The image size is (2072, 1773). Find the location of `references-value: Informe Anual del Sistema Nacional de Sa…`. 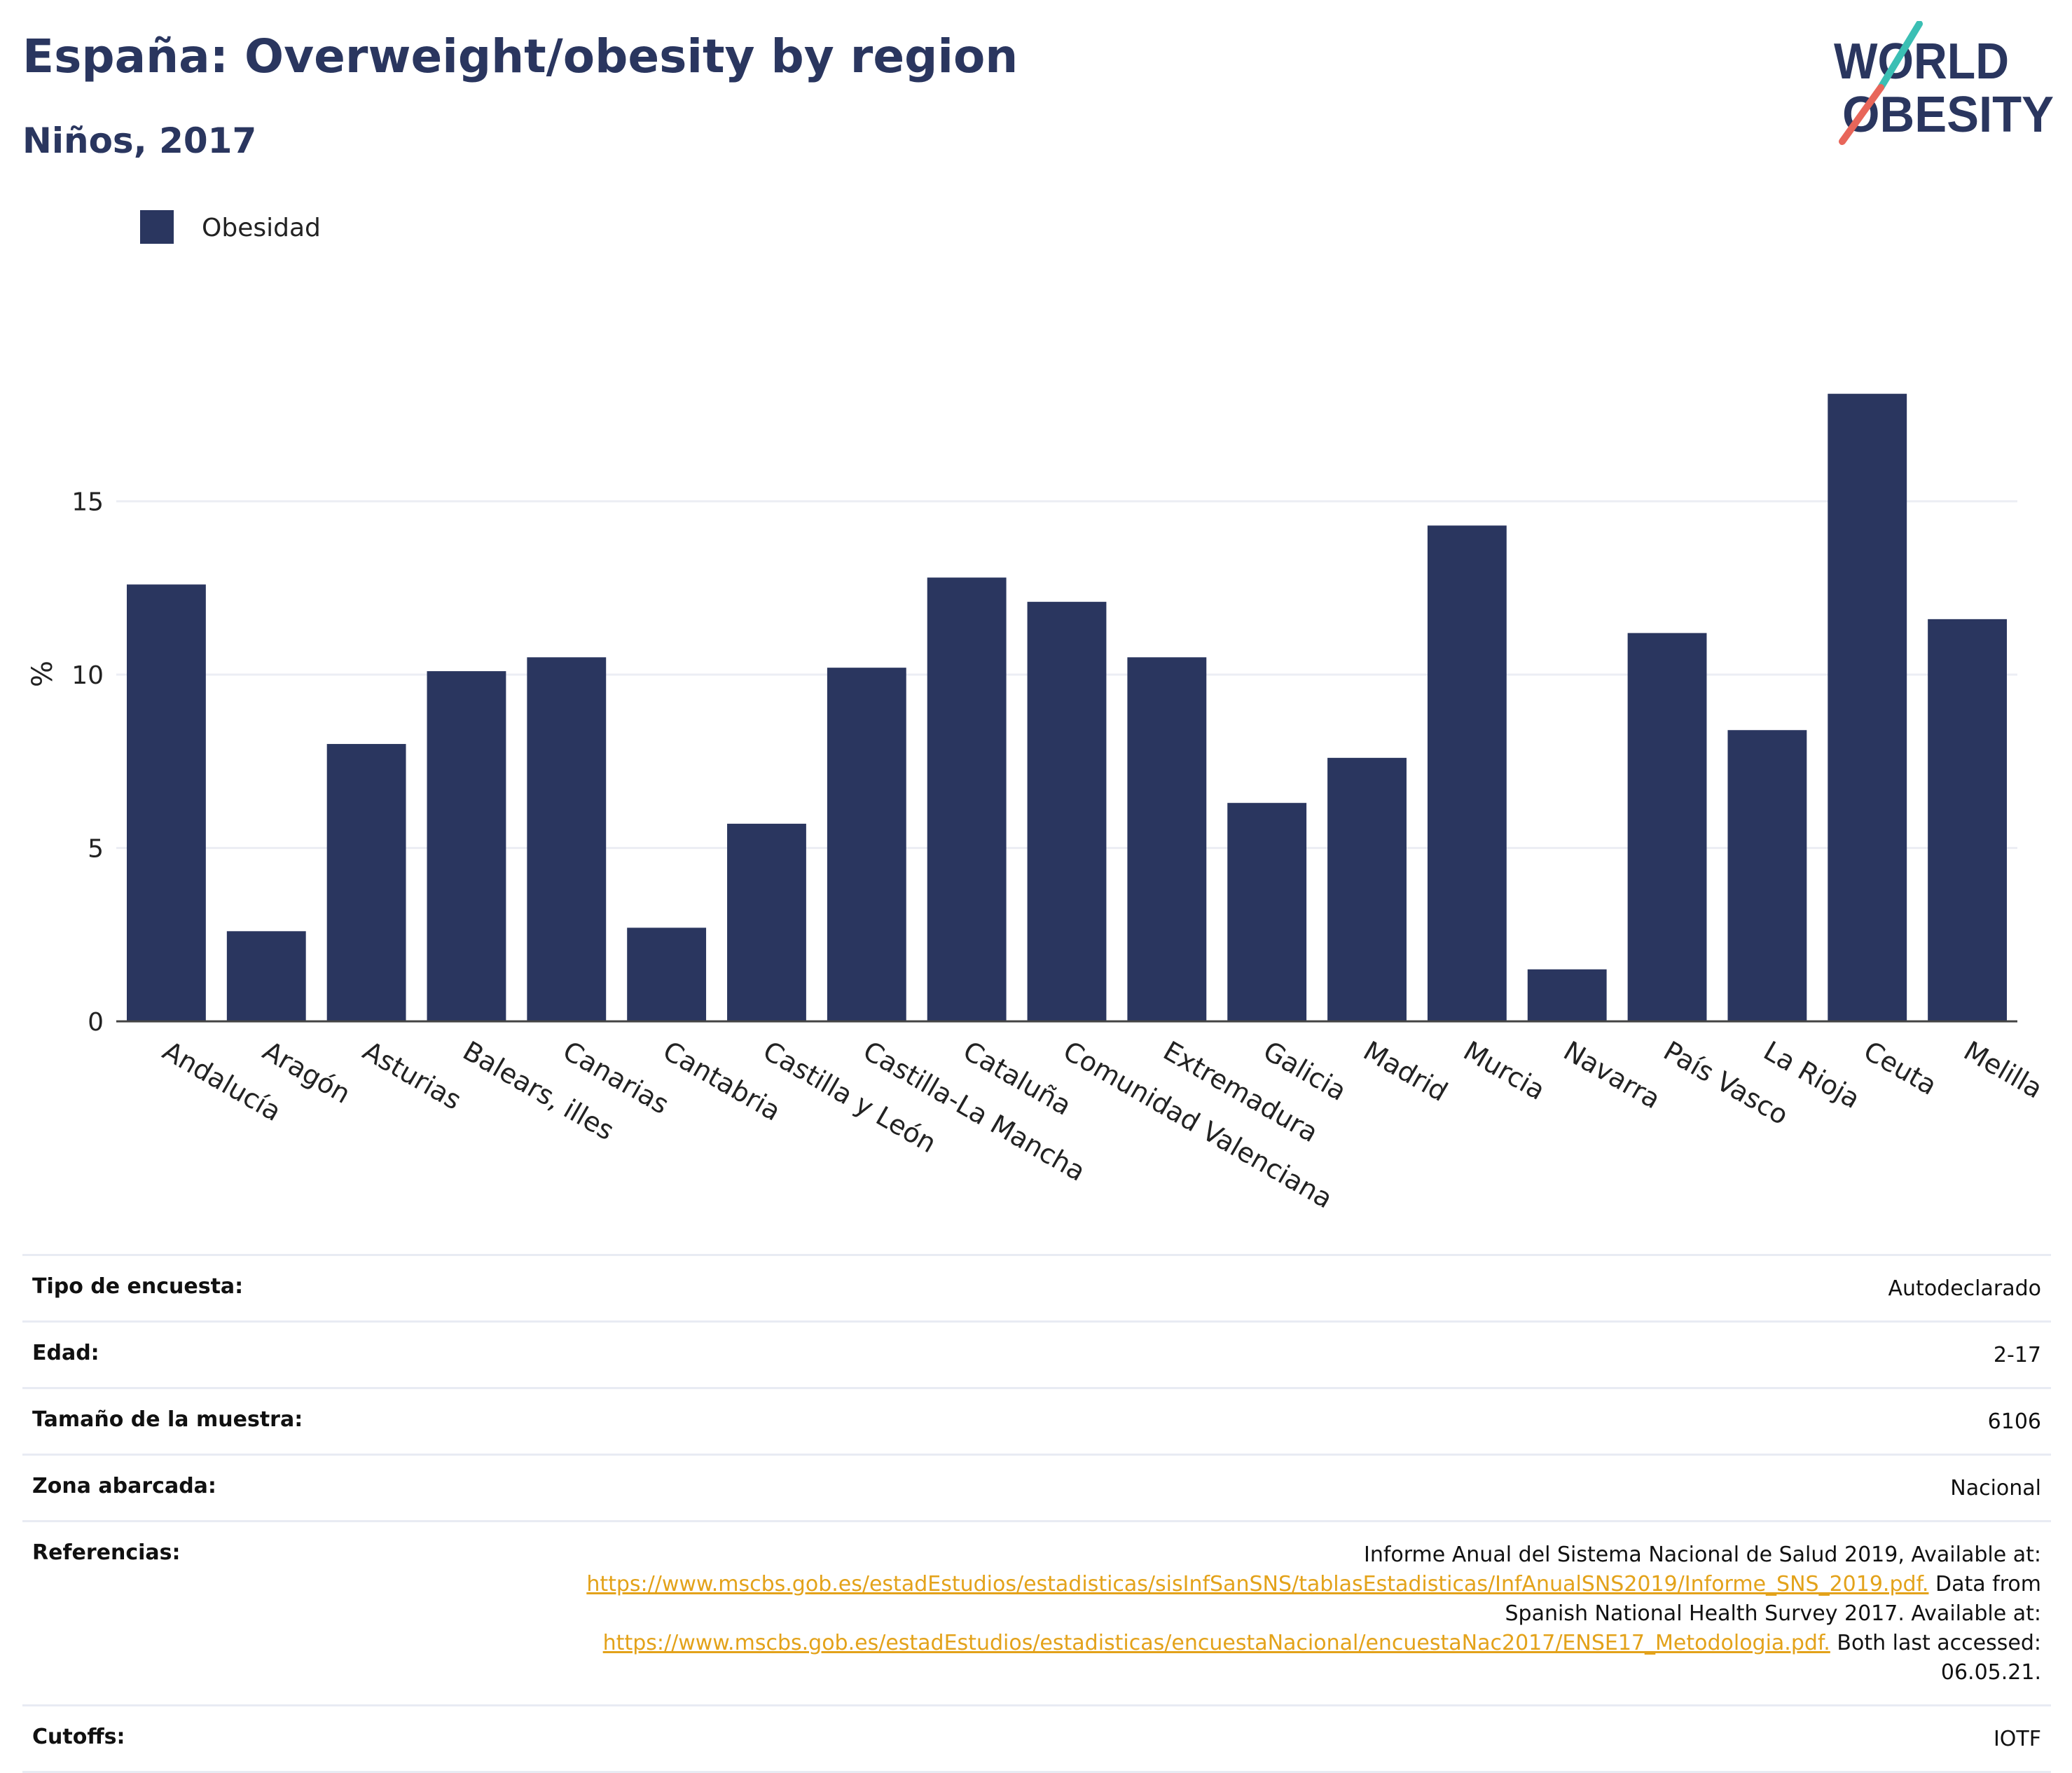

references-value: Informe Anual del Sistema Nacional de Sa… is located at coordinates (1288, 1614).